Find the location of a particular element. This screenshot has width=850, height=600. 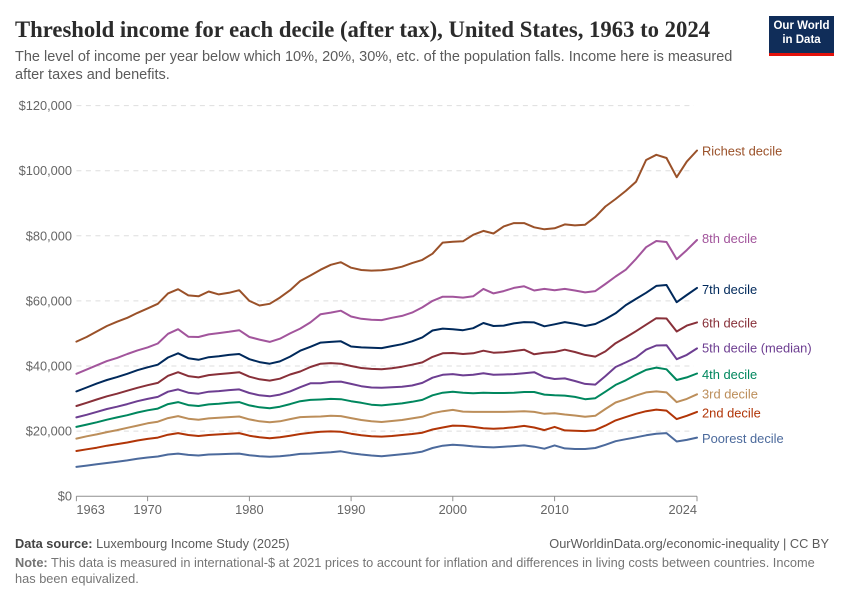

svg-text: 1990 is located at coordinates (351, 509).